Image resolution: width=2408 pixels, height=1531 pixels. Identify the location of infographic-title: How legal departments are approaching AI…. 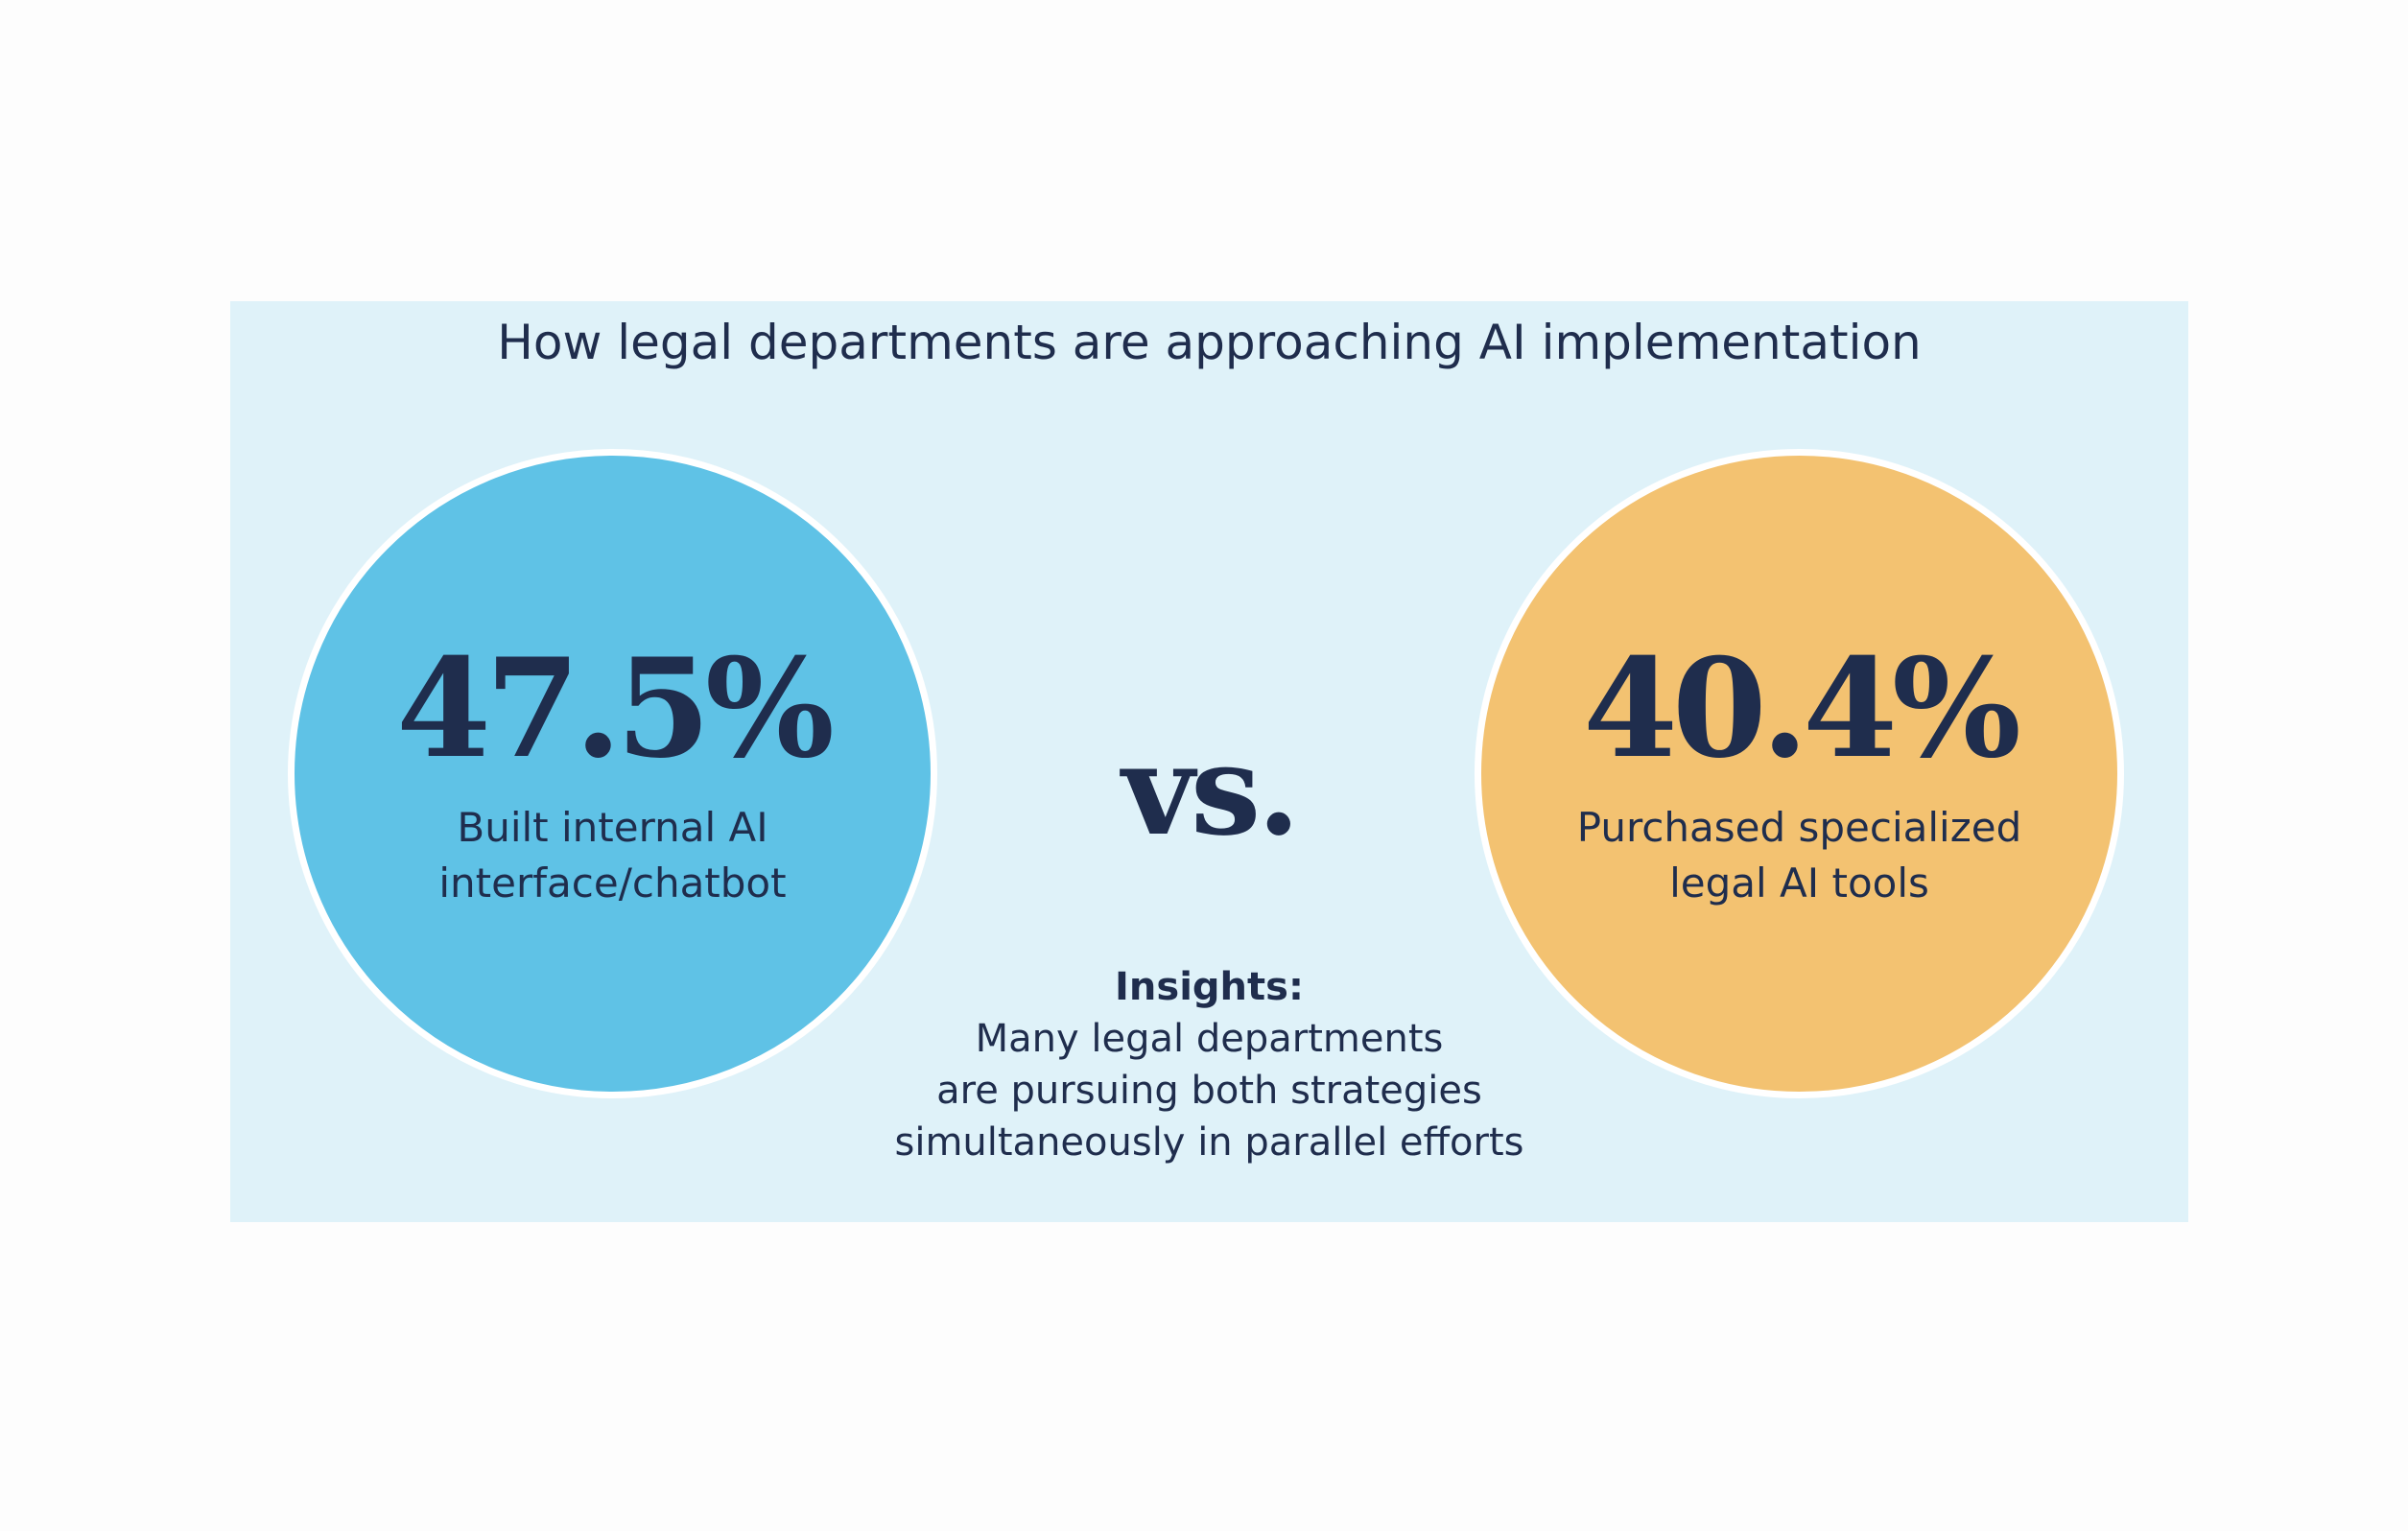
(1209, 342).